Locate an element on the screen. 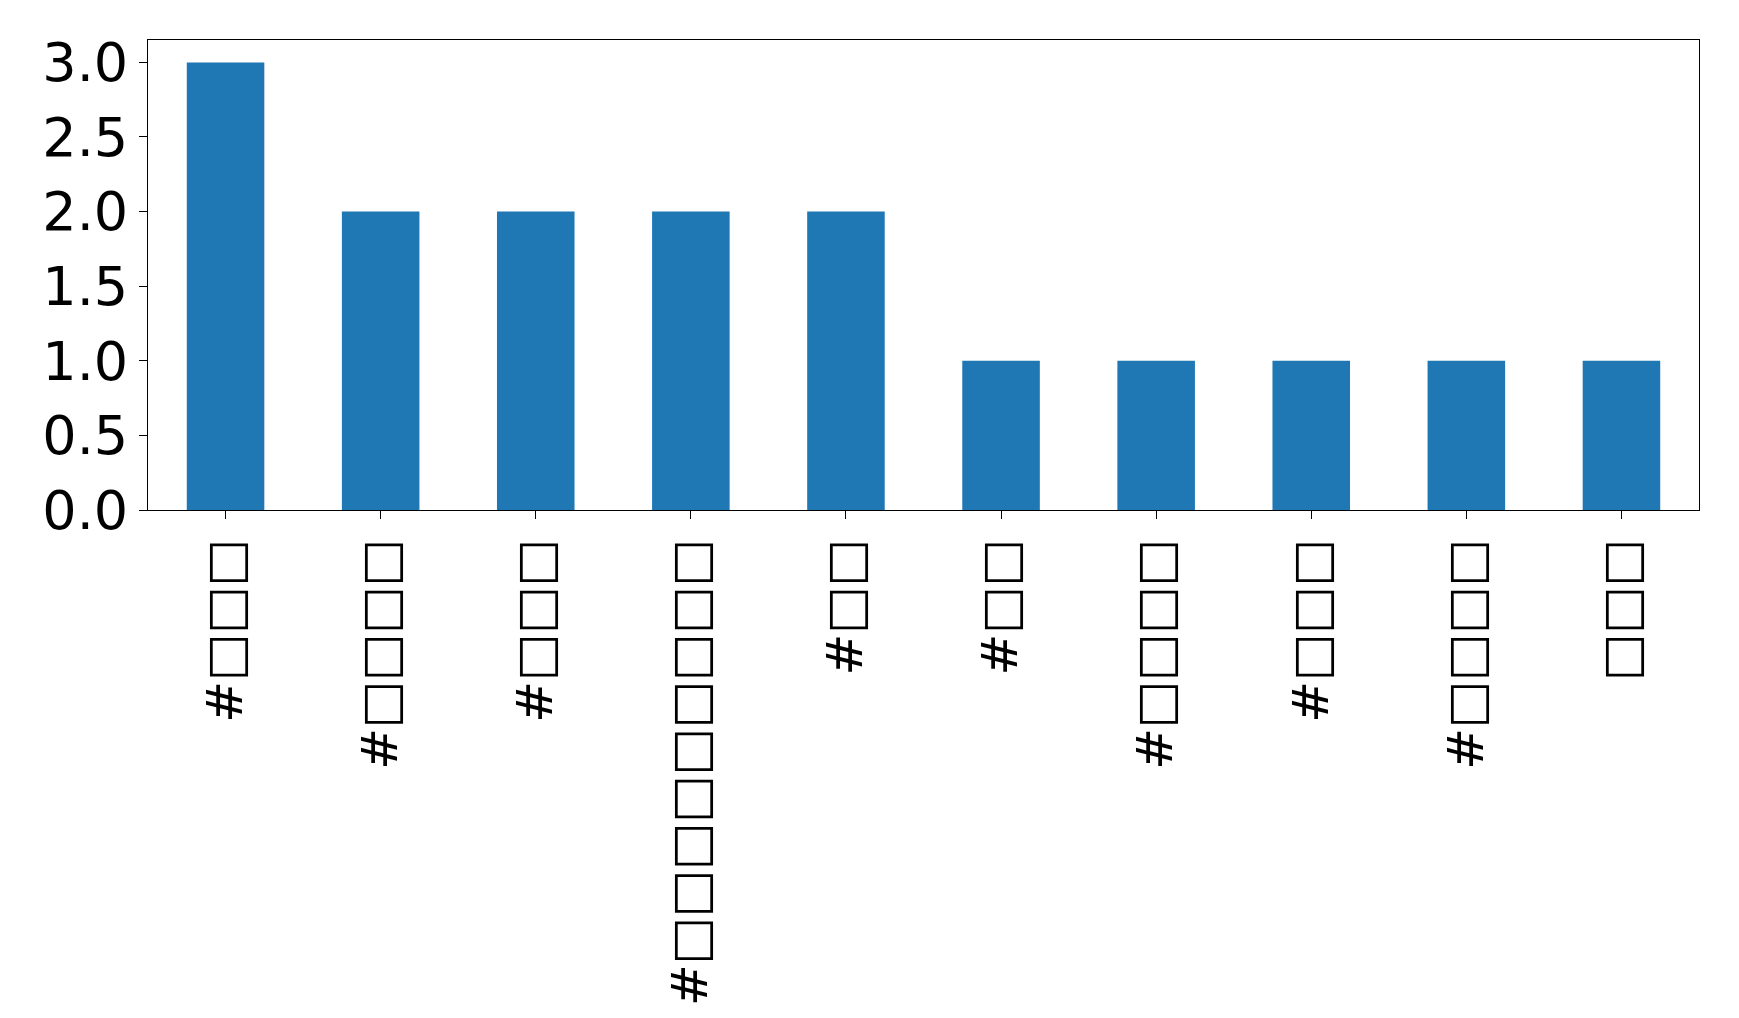  y-tick-label: 3.0 is located at coordinates (85, 63).